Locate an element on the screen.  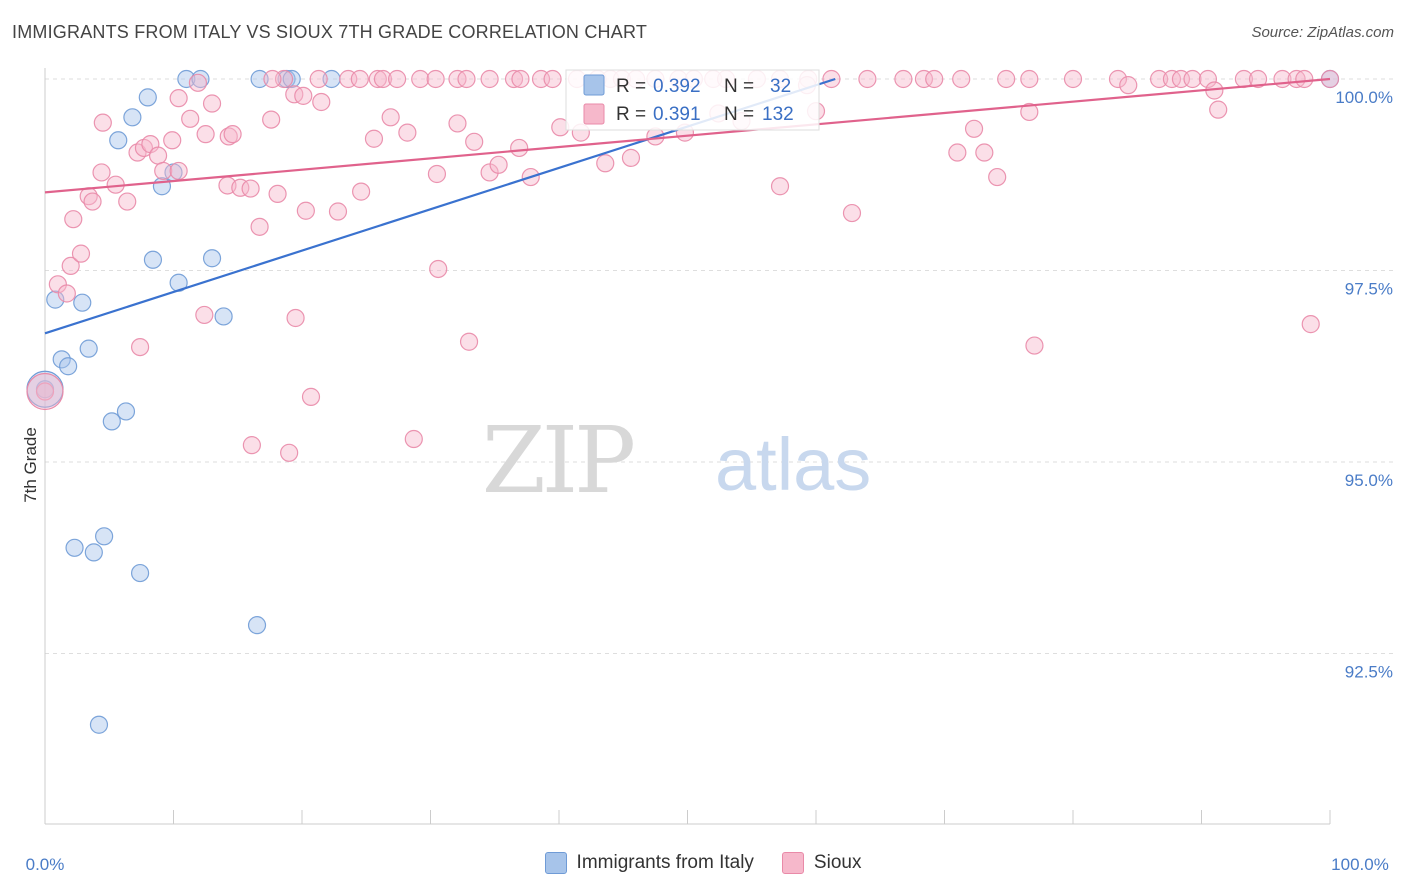
legend-n-value-italy: 32 is located at coordinates (780, 86).